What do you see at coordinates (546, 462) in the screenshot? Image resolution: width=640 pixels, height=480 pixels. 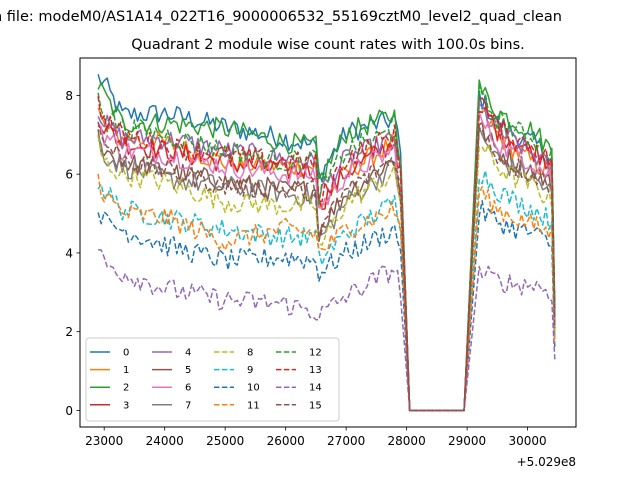 I see `x-axis-offset: +5.029e8` at bounding box center [546, 462].